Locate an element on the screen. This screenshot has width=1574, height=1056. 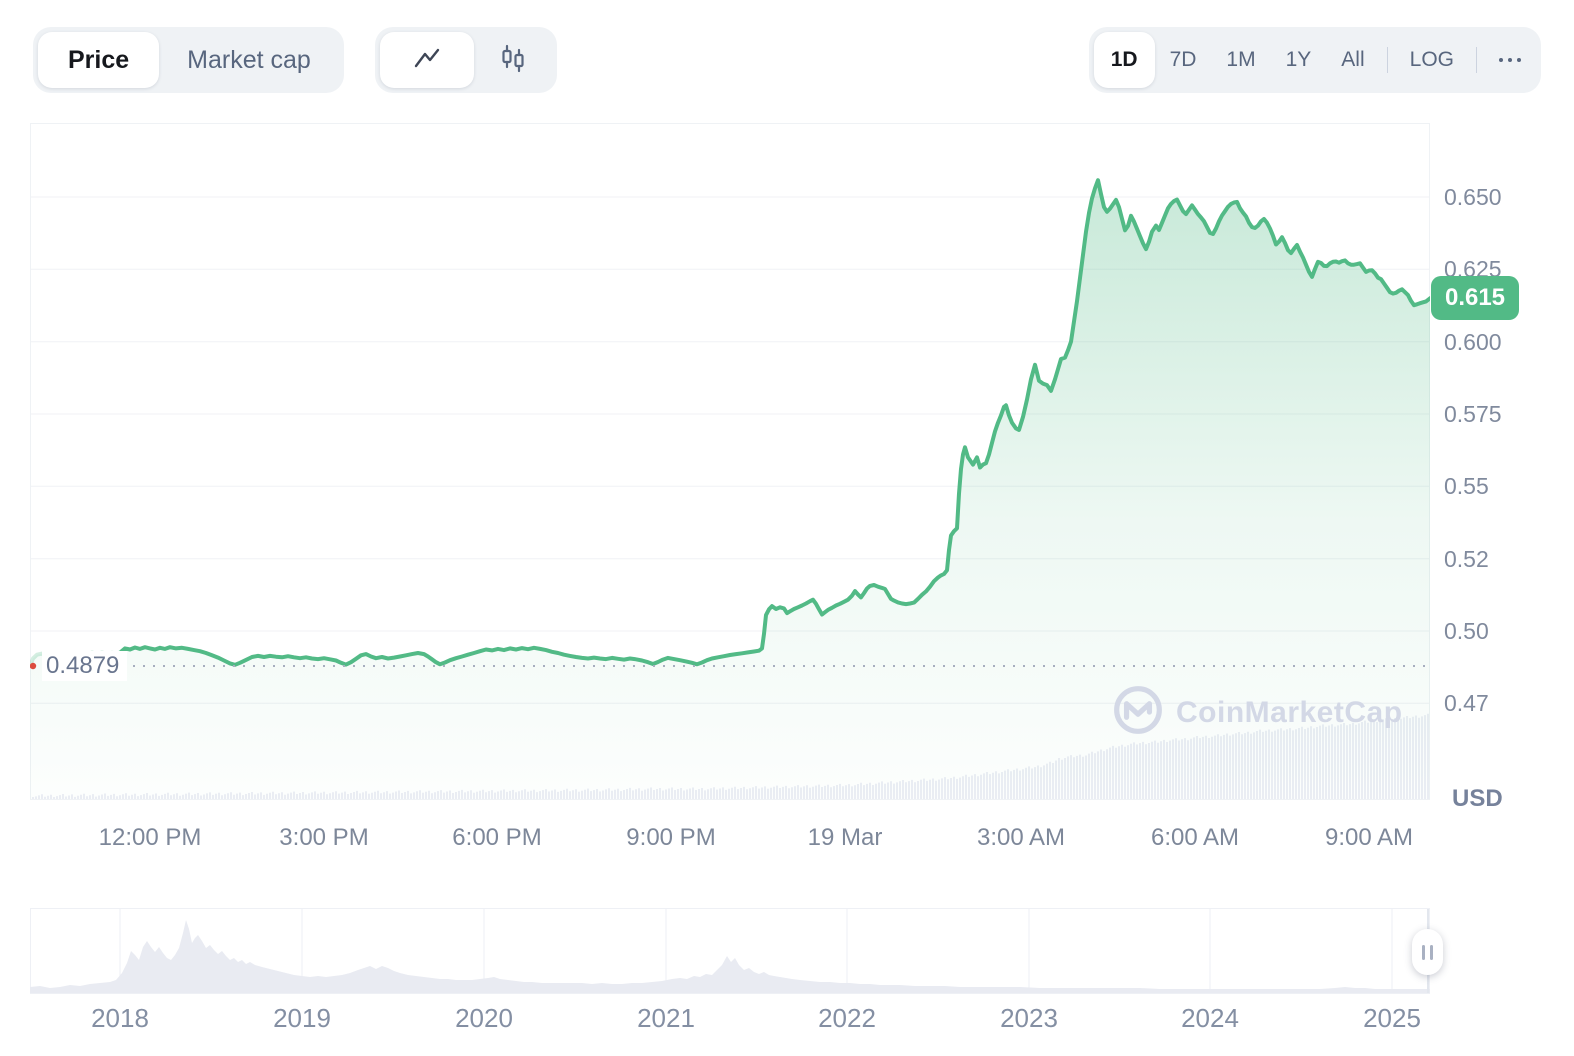
x-axis-tick: 6:00 PM is located at coordinates (497, 837).